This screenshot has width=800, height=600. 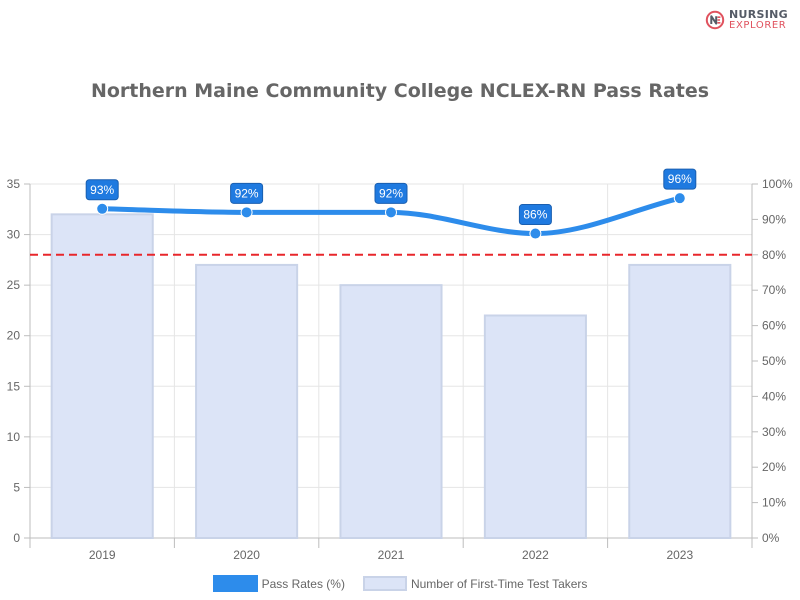 I want to click on brand-name-line2: EXPLORER, so click(x=758, y=25).